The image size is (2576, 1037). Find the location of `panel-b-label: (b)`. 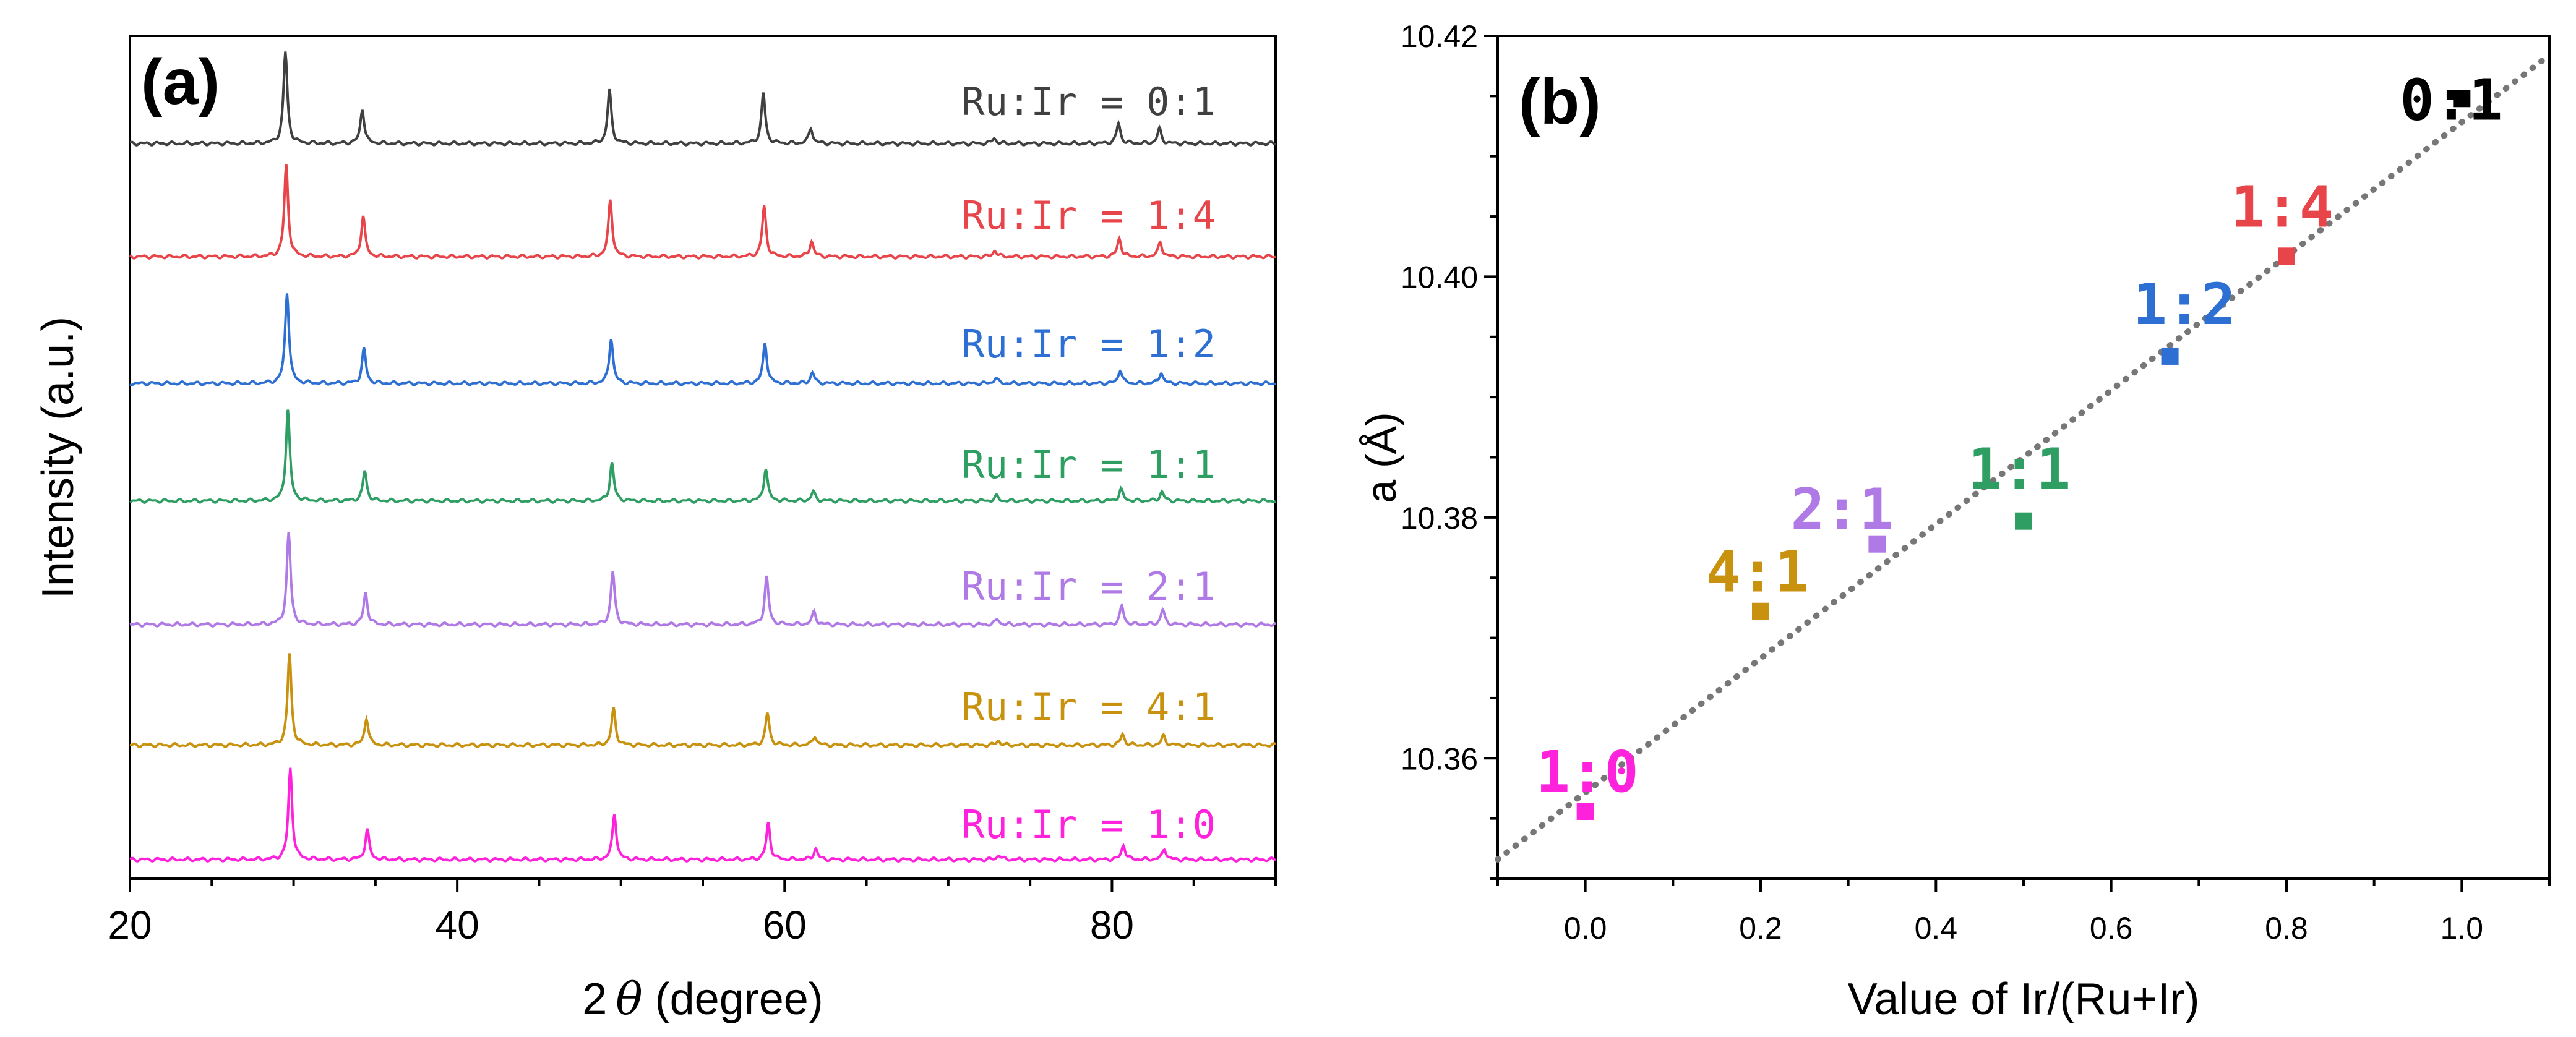

panel-b-label: (b) is located at coordinates (1560, 102).